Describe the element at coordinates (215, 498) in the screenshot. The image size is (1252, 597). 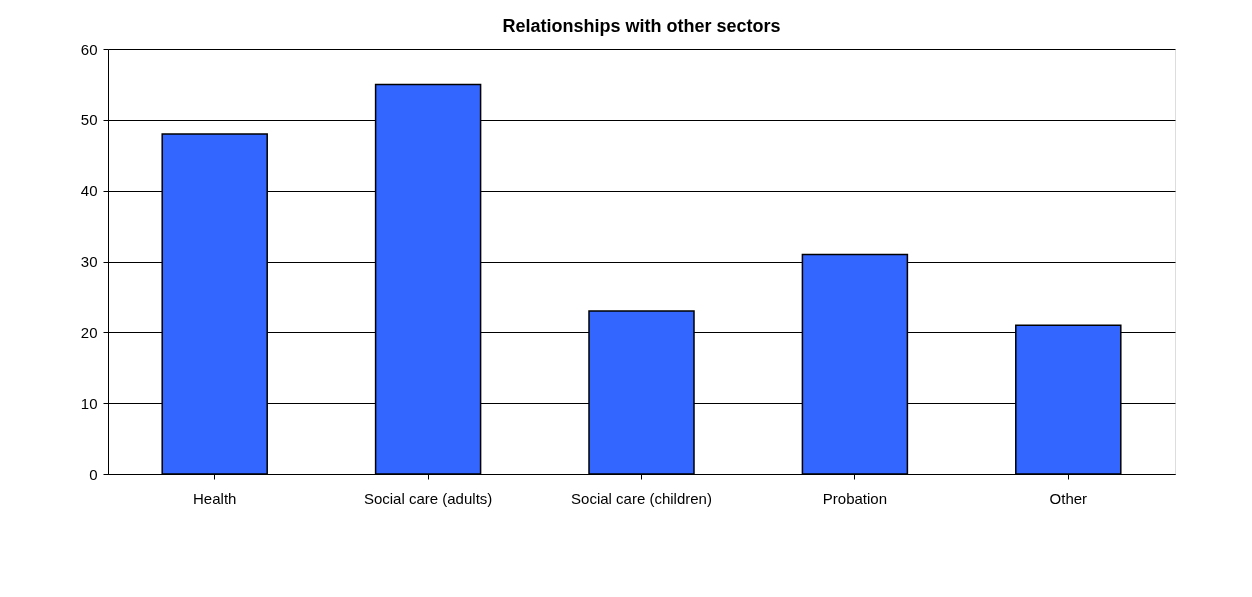
I see `x-tick-label: Health` at that location.